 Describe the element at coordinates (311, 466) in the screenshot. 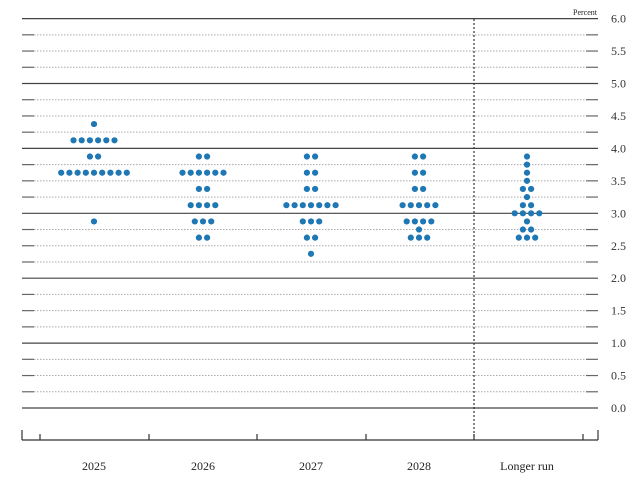

I see `x-category-label: 2027` at that location.